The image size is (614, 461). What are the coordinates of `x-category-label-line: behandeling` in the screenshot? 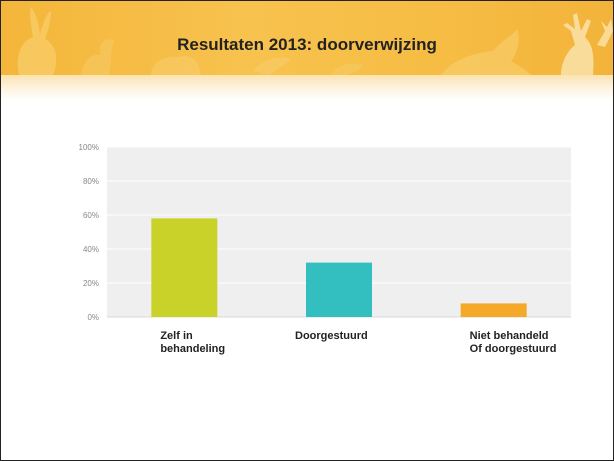 It's located at (193, 349).